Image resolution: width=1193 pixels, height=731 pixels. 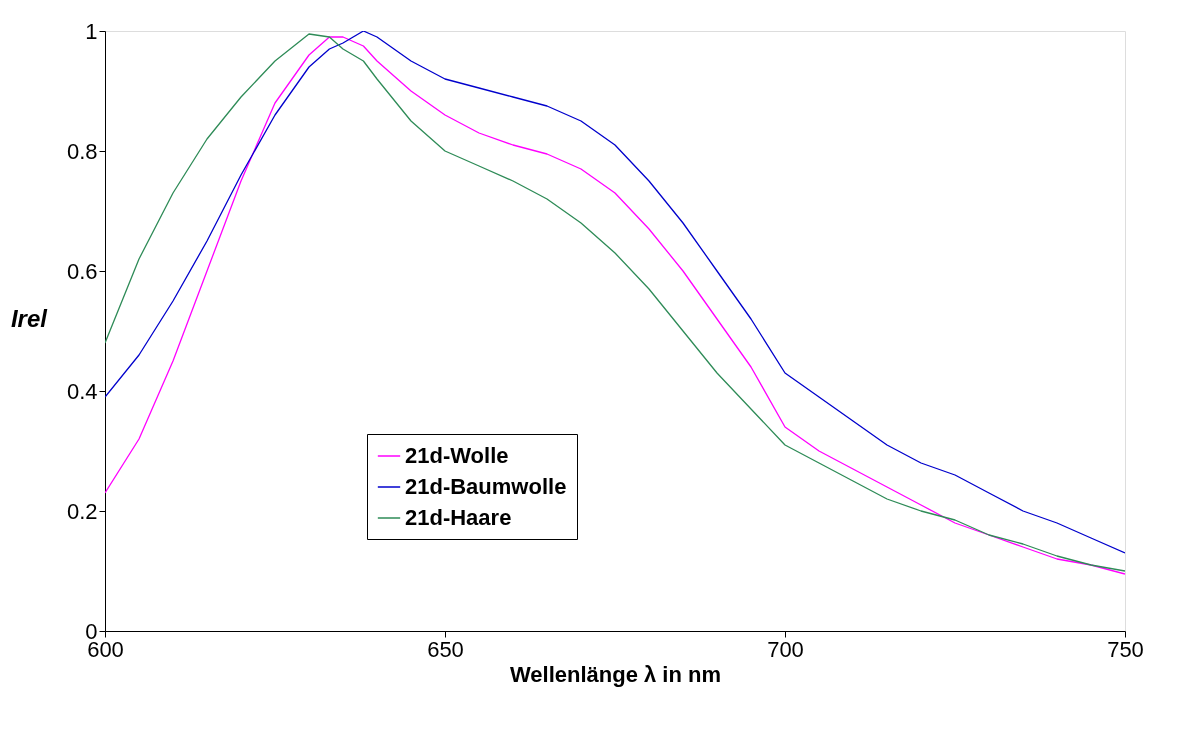 I want to click on x-tick-label: 650, so click(x=445, y=649).